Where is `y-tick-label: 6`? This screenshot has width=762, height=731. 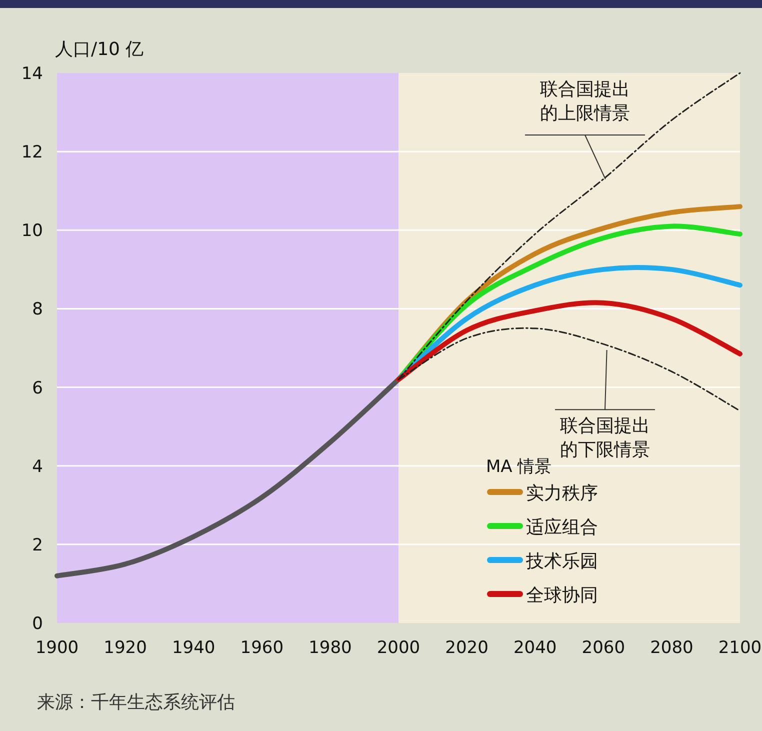 y-tick-label: 6 is located at coordinates (37, 388).